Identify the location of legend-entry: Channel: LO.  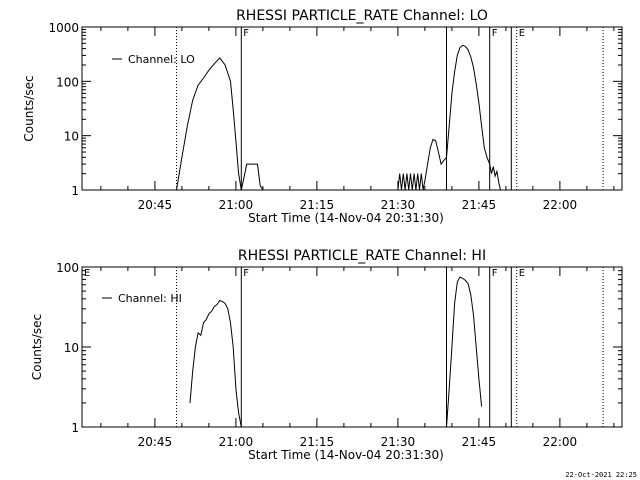
(161, 59).